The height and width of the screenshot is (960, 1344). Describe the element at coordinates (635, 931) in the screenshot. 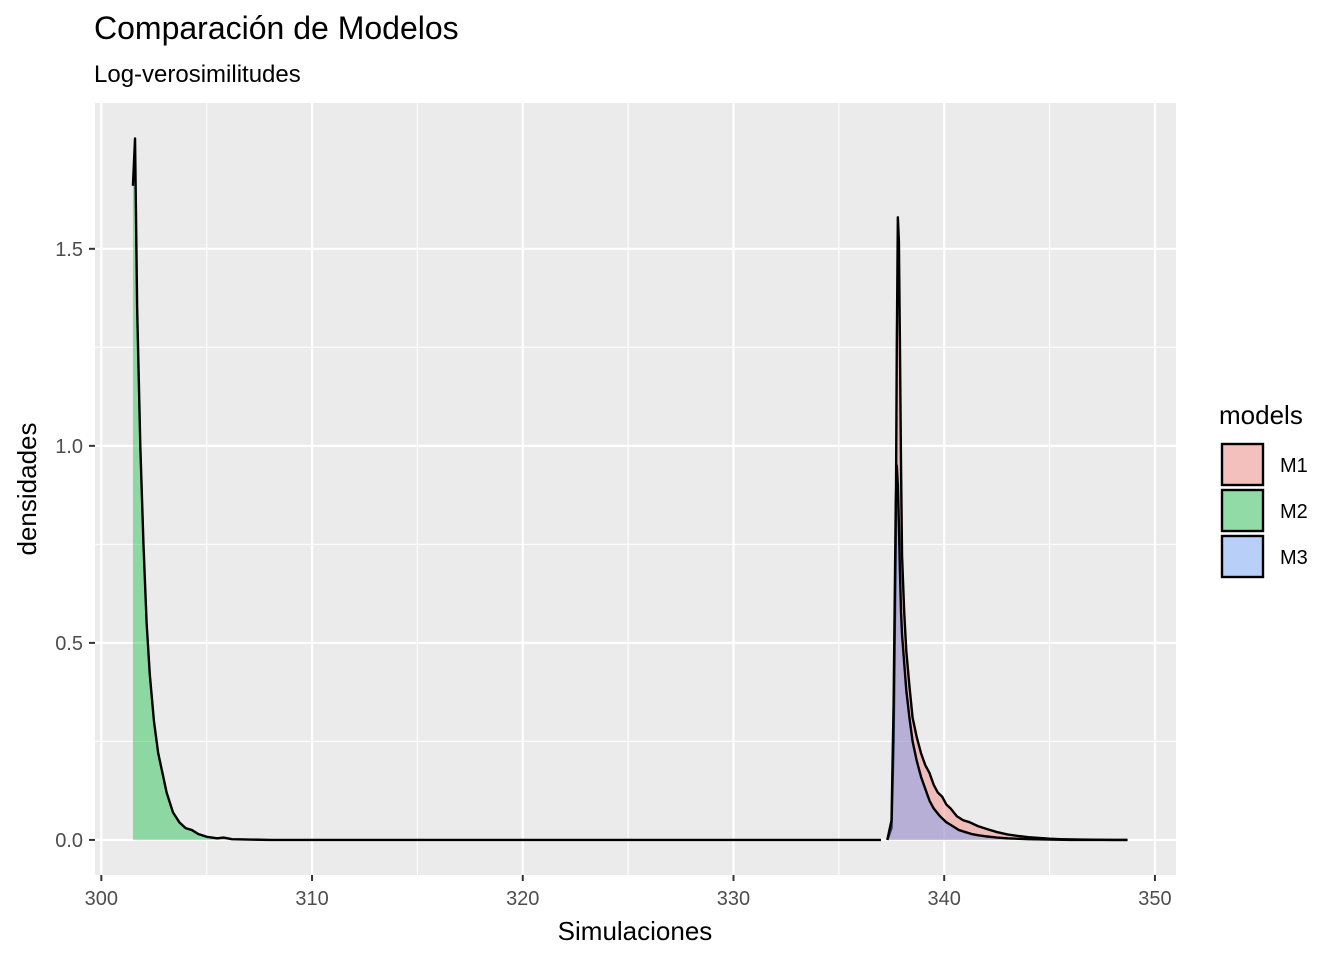

I see `x-axis-title: Simulaciones` at that location.